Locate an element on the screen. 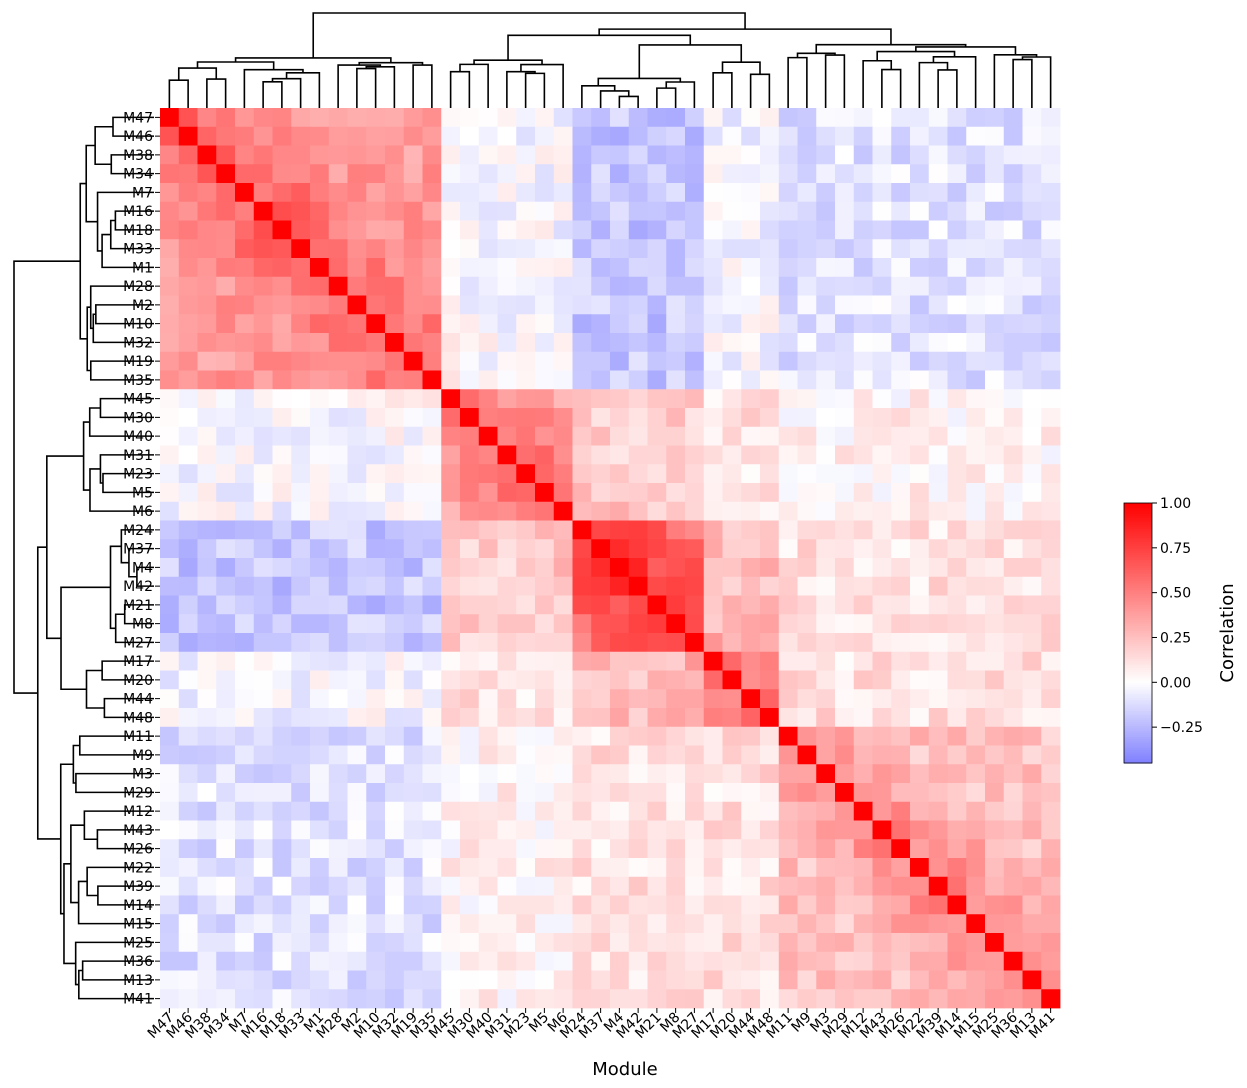  column-dendrogram-link is located at coordinates (286, 92).